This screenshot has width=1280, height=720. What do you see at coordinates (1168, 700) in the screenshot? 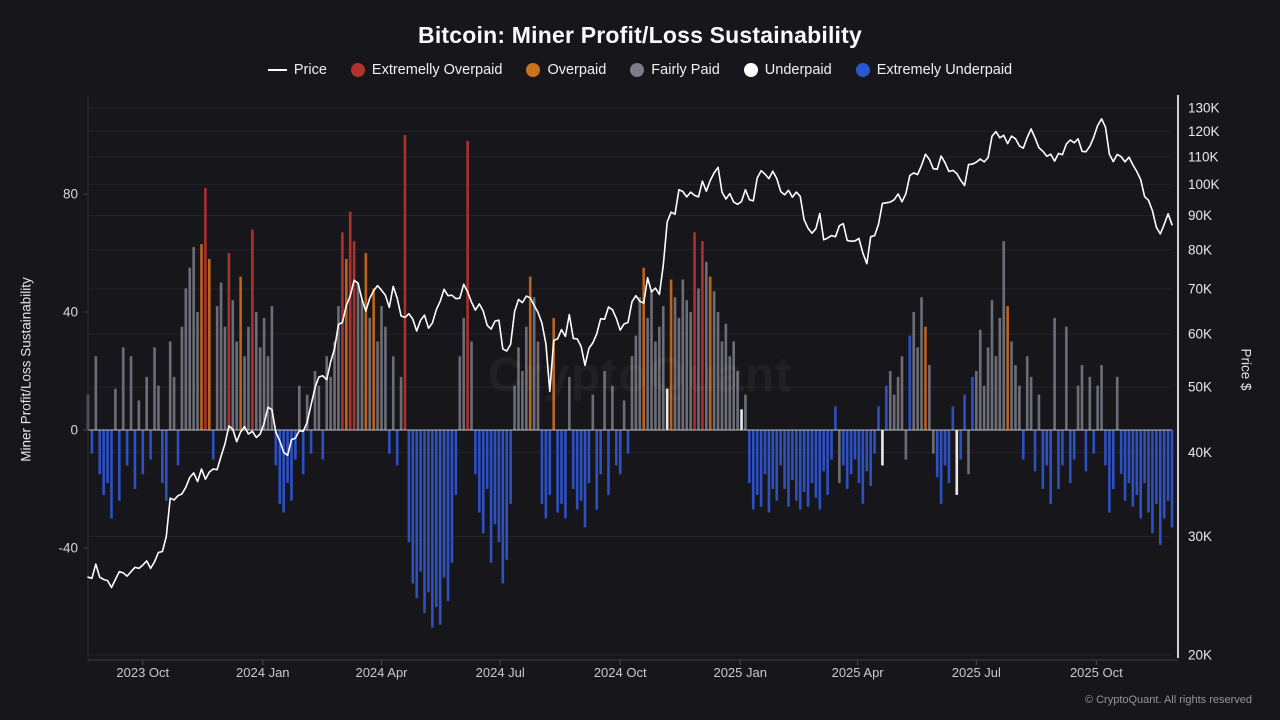
I see `copyright: © CryptoQuant. All rights reserved` at bounding box center [1168, 700].